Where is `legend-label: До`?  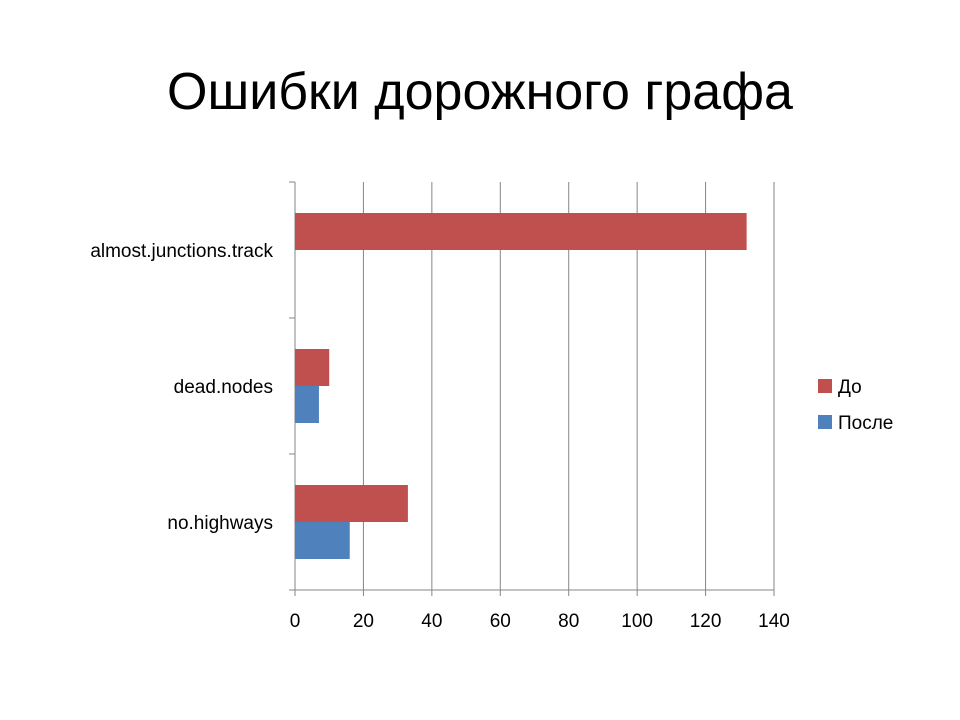 legend-label: До is located at coordinates (850, 387).